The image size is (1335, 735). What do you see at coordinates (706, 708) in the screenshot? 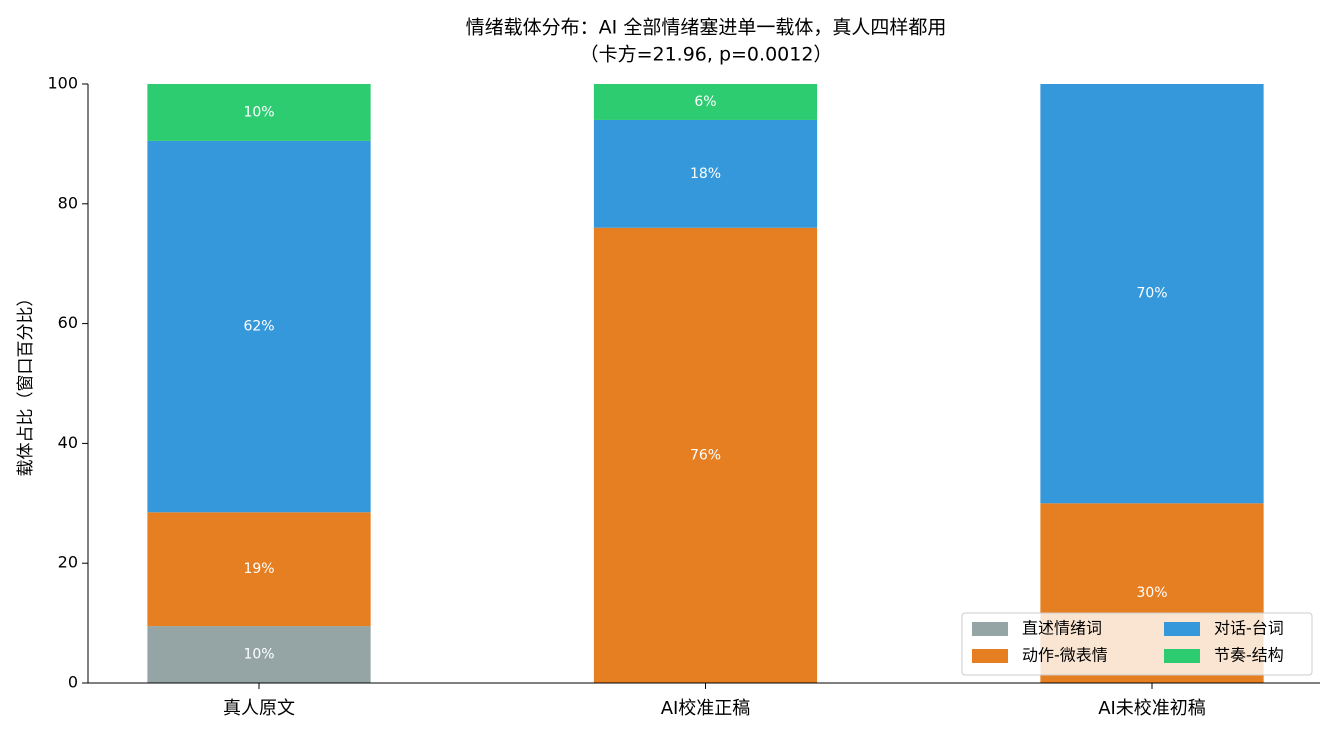
I see `x-tick-label: AI校准正稿` at bounding box center [706, 708].